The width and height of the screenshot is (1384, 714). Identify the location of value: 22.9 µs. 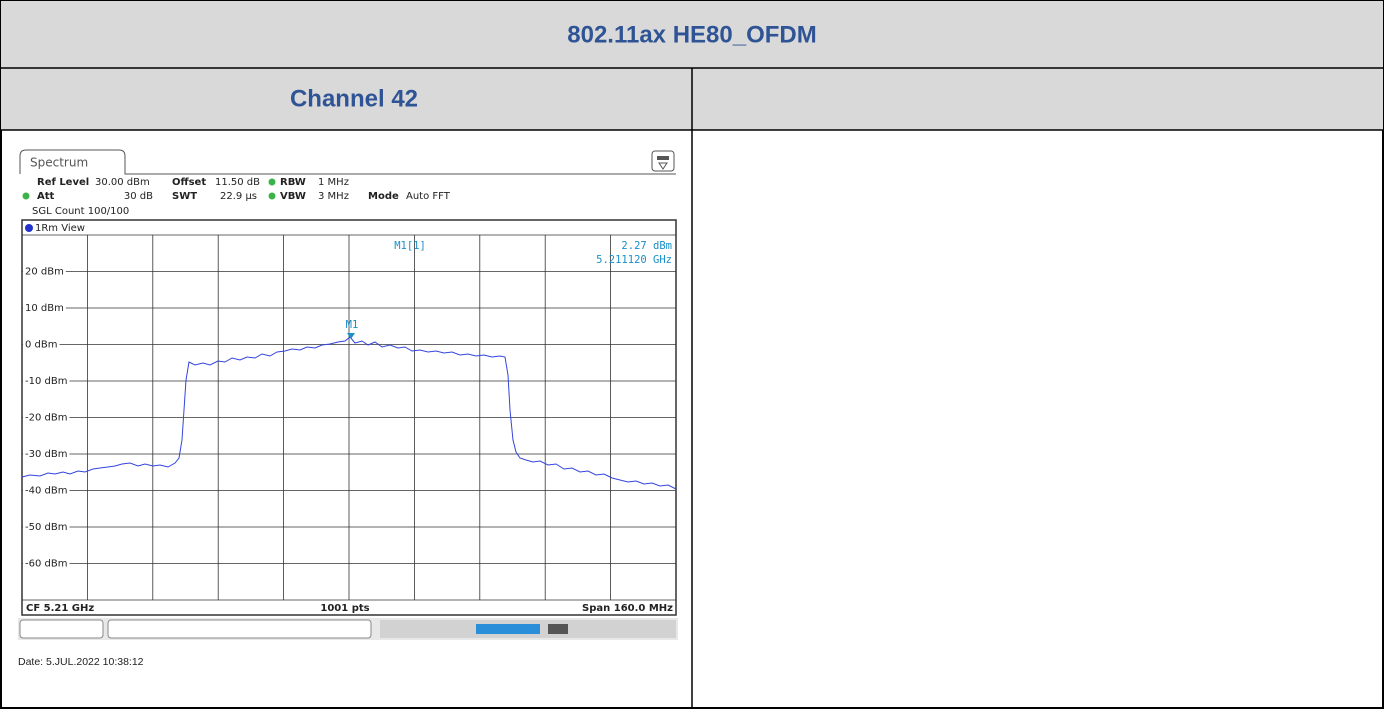
(238, 196).